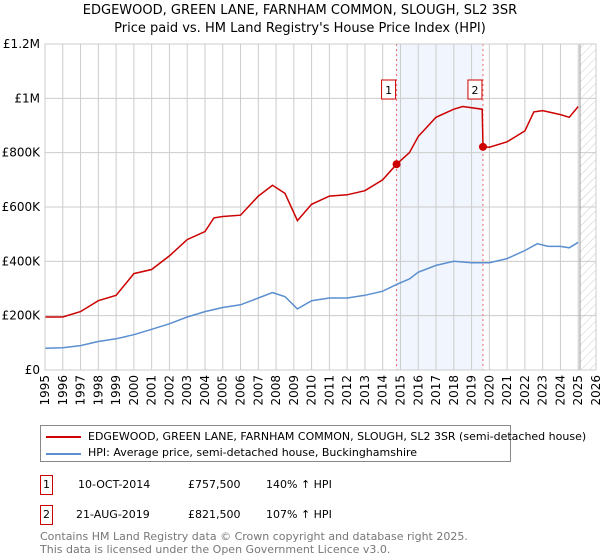 The image size is (600, 560). Describe the element at coordinates (418, 390) in the screenshot. I see `x-tick-label: 2016` at that location.